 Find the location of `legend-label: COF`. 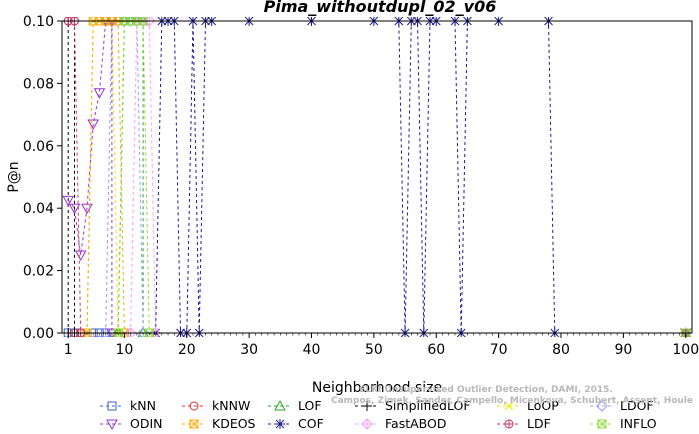

legend-label: COF is located at coordinates (311, 423).